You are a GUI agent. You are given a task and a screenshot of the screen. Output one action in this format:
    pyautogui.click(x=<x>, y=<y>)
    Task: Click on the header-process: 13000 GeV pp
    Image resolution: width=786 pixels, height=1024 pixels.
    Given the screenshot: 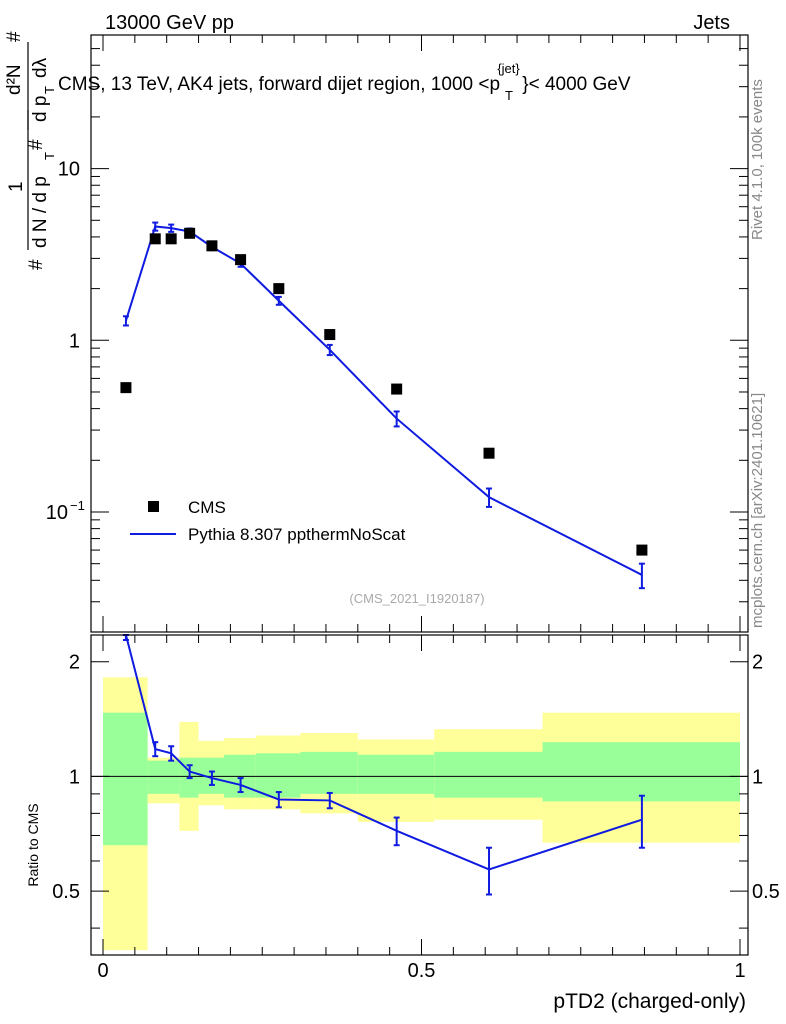 What is the action you would take?
    pyautogui.click(x=169, y=23)
    